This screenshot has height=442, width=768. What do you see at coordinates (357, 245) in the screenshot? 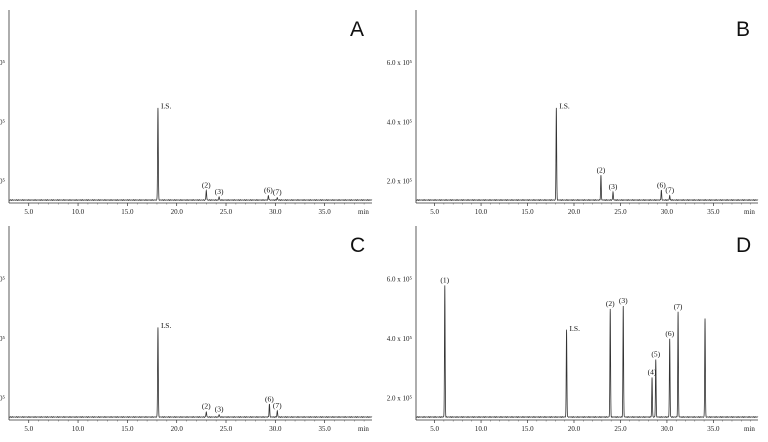
I see `panel-letter: C` at bounding box center [357, 245].